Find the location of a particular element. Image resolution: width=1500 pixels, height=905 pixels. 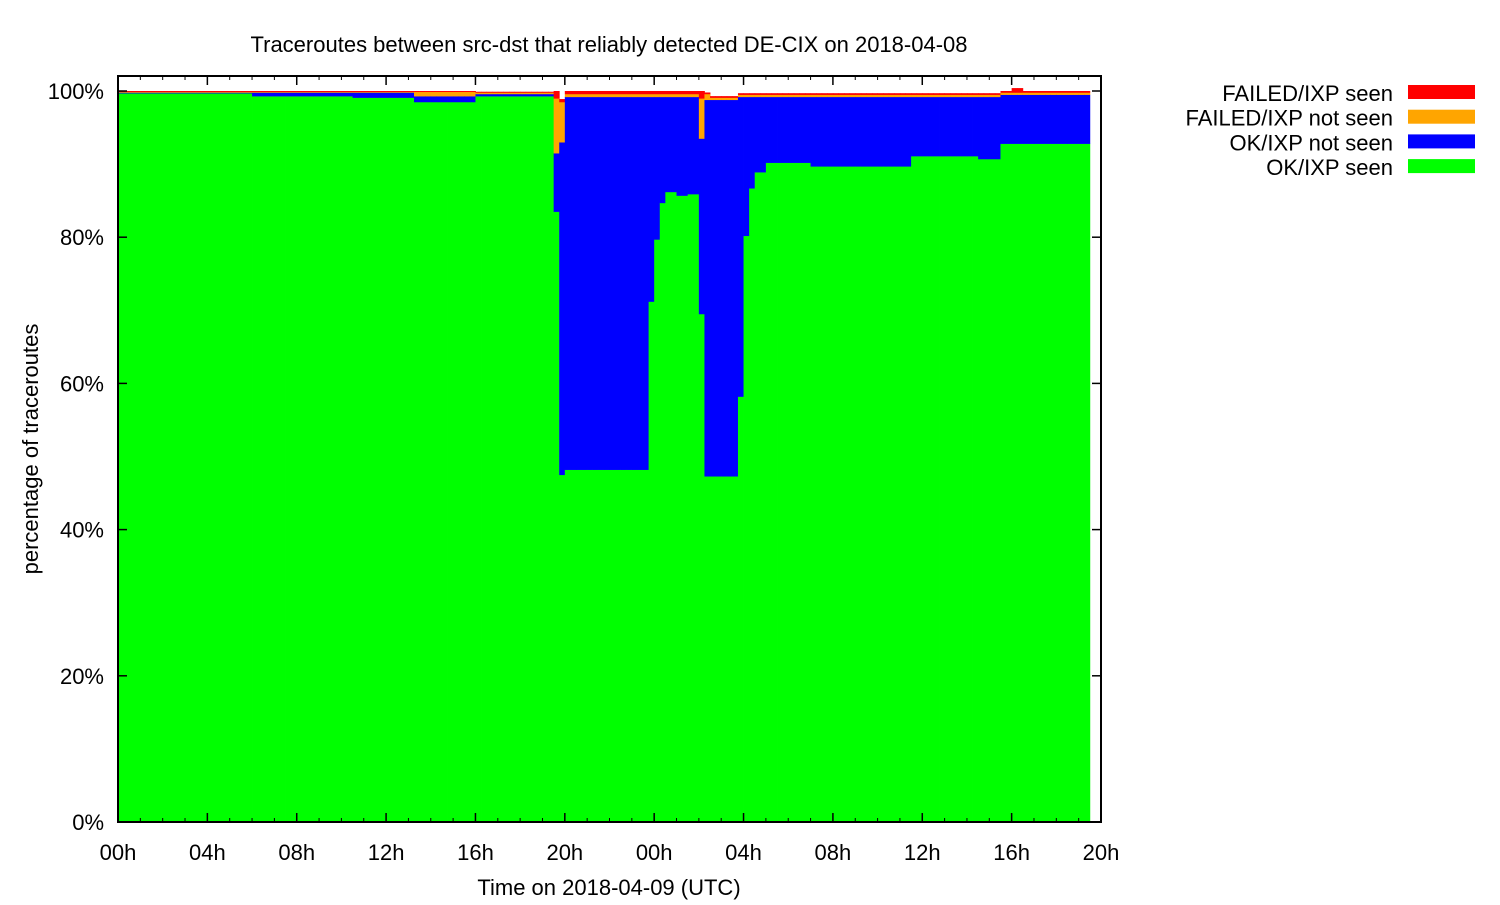

y-tick-label: 40% is located at coordinates (82, 530).